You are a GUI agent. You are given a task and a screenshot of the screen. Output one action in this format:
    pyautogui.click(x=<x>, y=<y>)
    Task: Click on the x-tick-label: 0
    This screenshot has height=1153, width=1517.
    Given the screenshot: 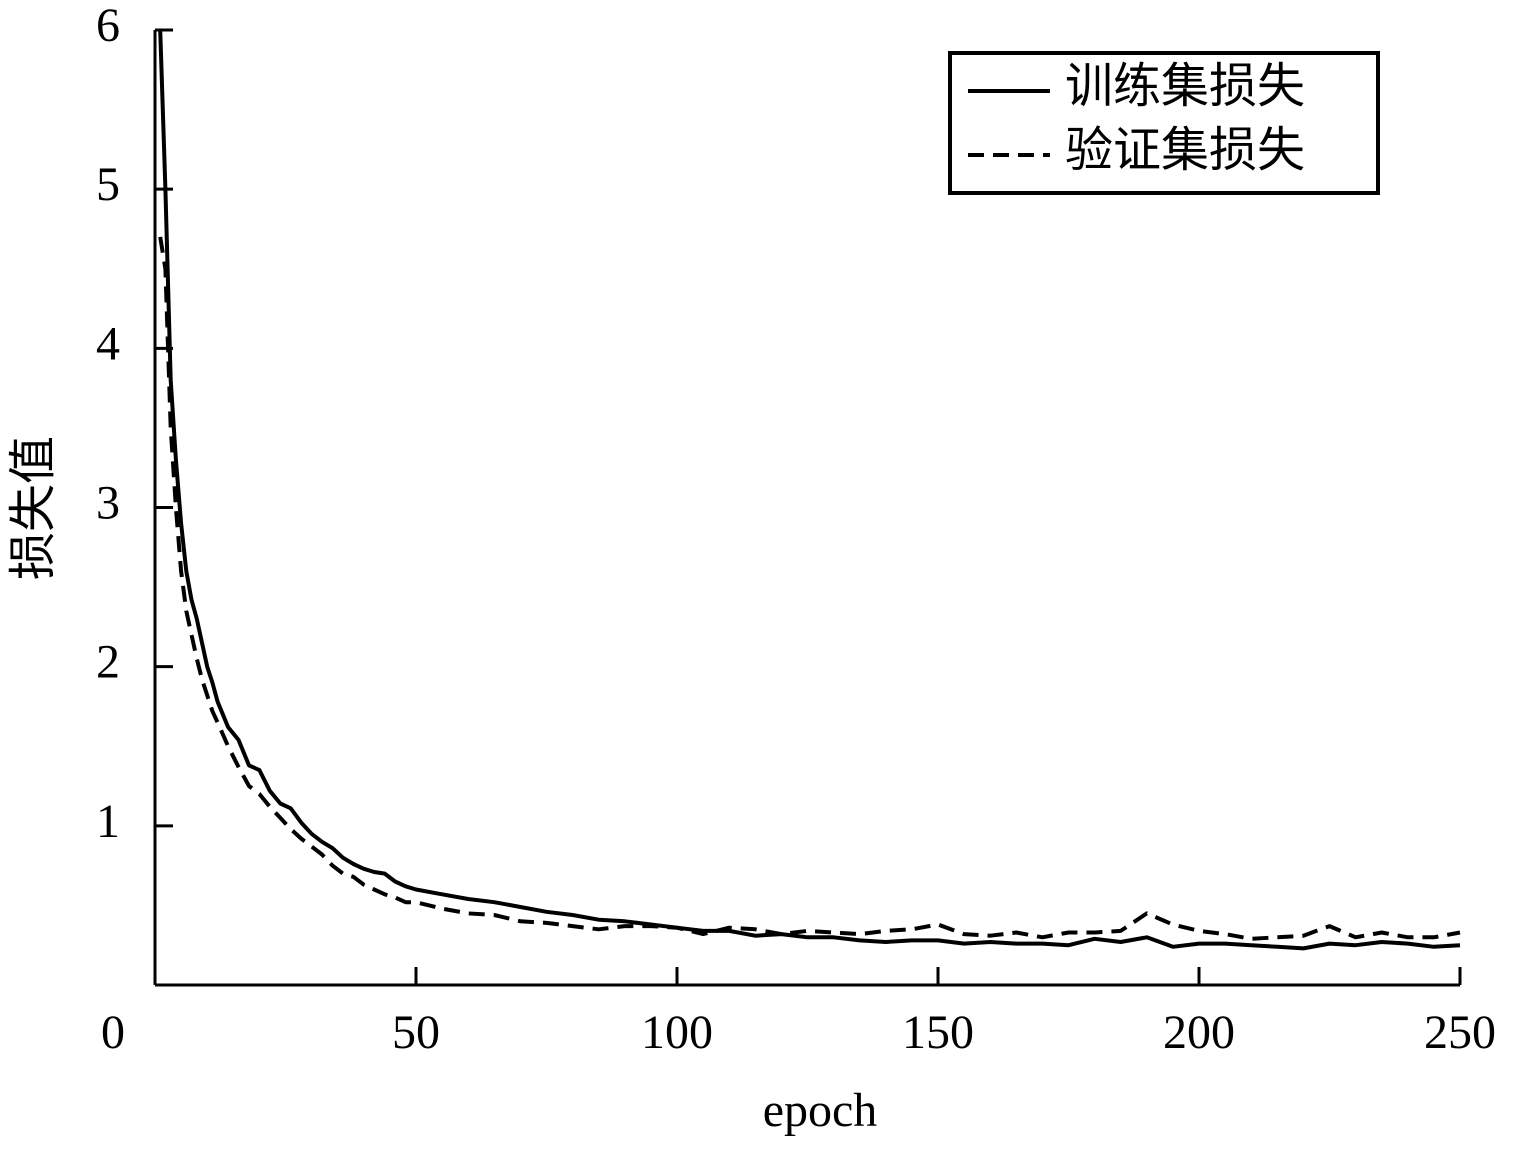 What is the action you would take?
    pyautogui.click(x=113, y=1032)
    